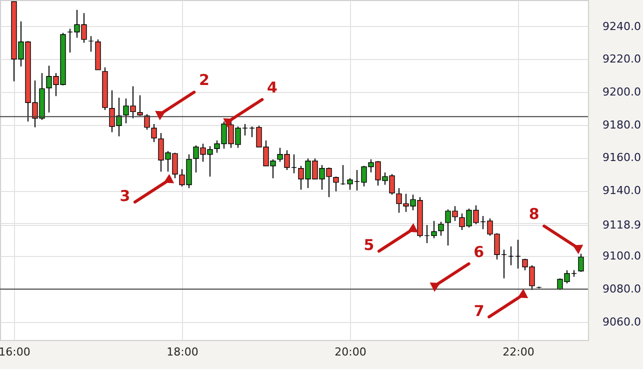 This screenshot has width=643, height=369. What do you see at coordinates (621, 26) in the screenshot?
I see `y-tick-label: 9240.0` at bounding box center [621, 26].